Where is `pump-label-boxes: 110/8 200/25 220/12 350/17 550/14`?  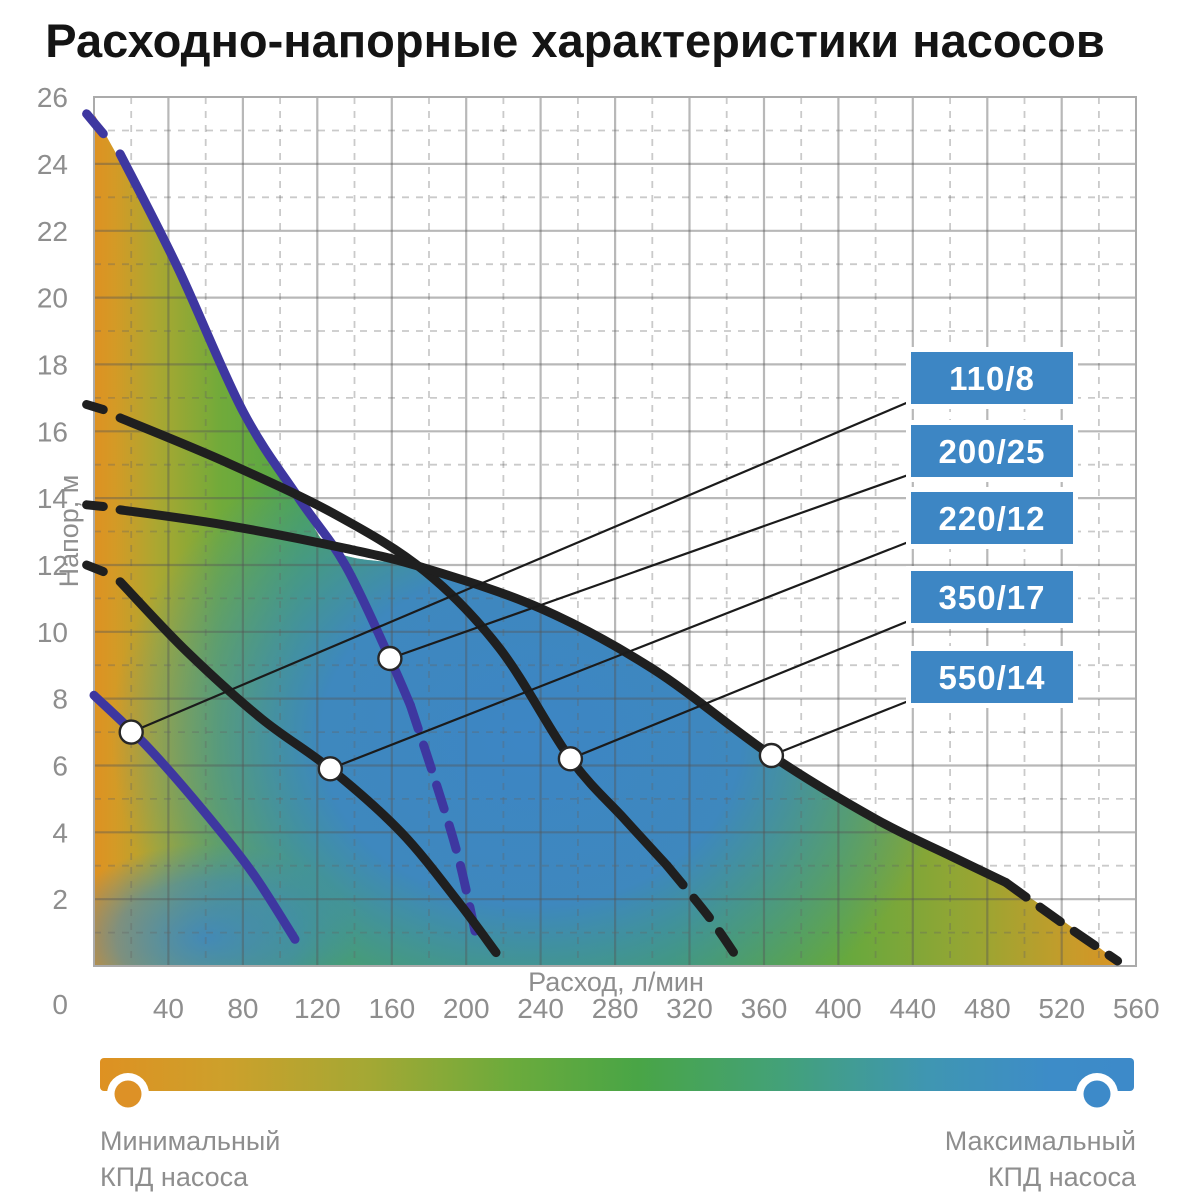 pump-label-boxes: 110/8 200/25 220/12 350/17 550/14 is located at coordinates (992, 527).